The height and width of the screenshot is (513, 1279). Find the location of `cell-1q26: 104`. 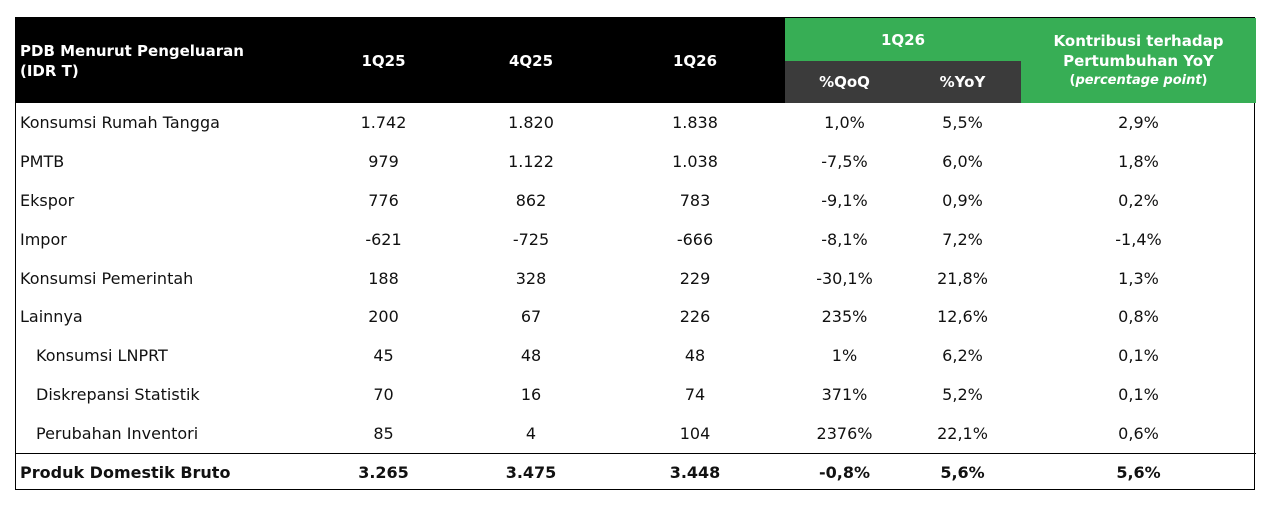

cell-1q26: 104 is located at coordinates (695, 434).